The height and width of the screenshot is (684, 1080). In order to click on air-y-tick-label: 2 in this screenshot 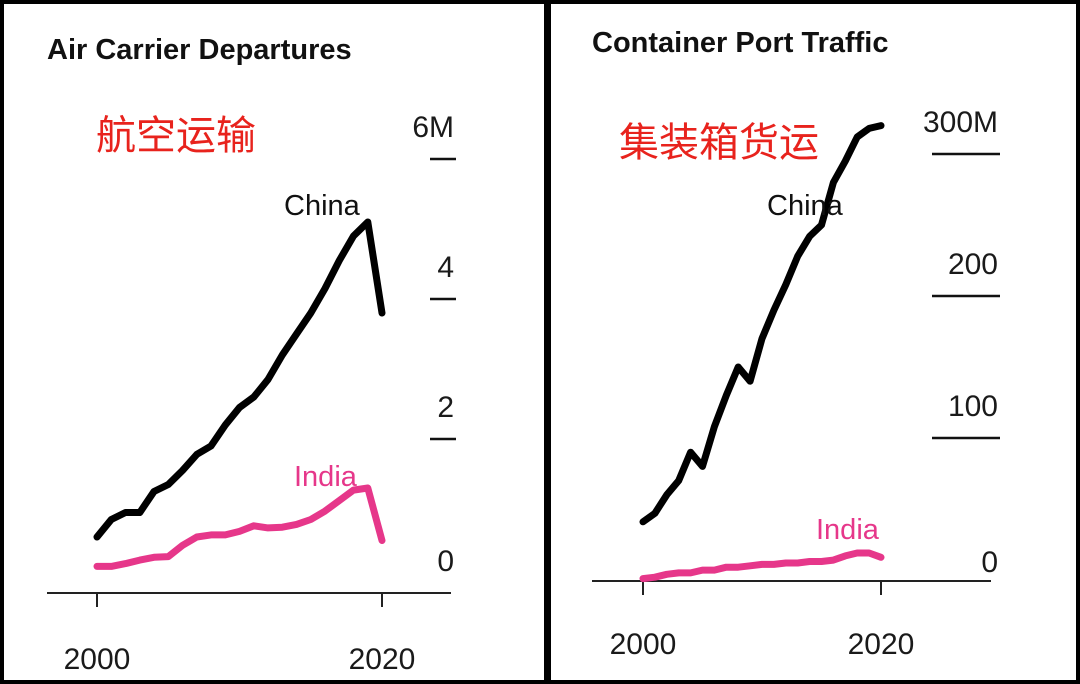, I will do `click(445, 407)`.